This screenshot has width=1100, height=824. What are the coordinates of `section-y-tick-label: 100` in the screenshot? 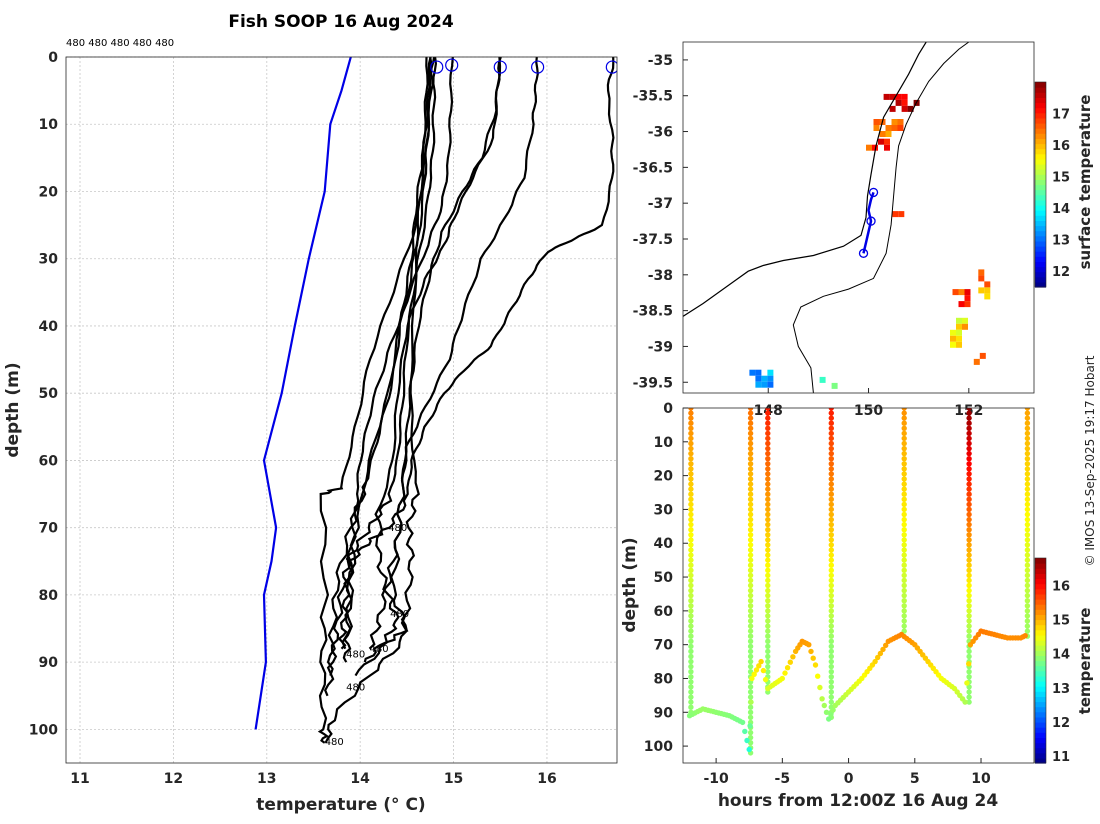 It's located at (658, 747).